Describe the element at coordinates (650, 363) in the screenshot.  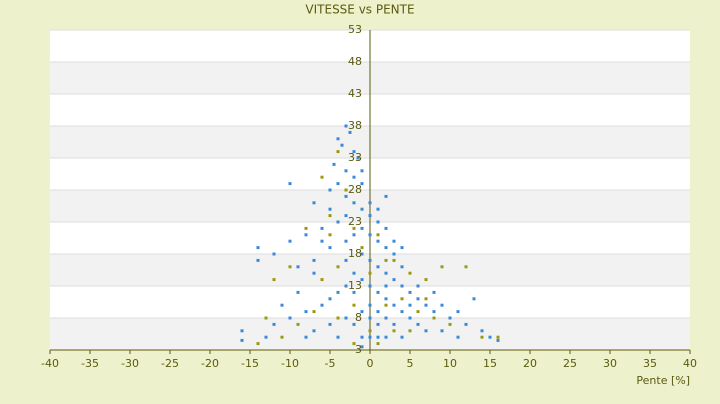
I see `x-tick-label: 35` at that location.